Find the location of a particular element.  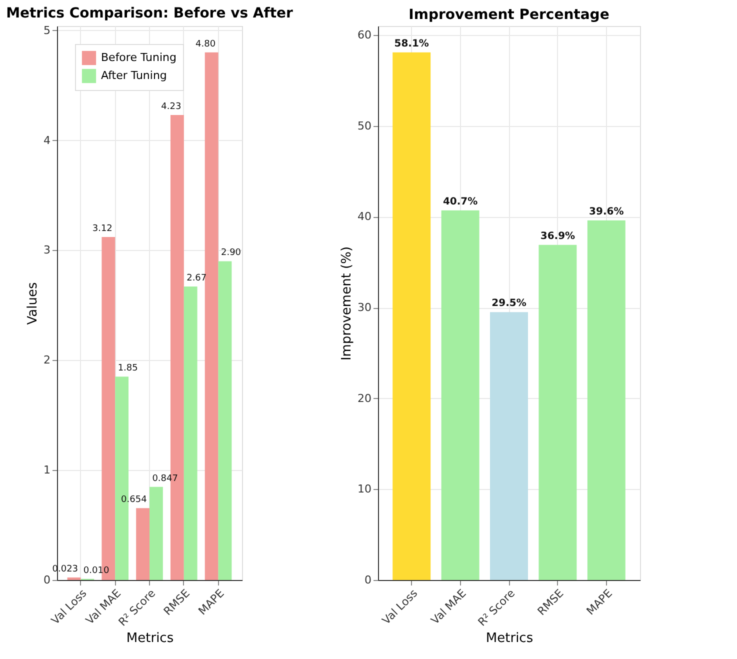

data-label: 39.6% is located at coordinates (606, 212).